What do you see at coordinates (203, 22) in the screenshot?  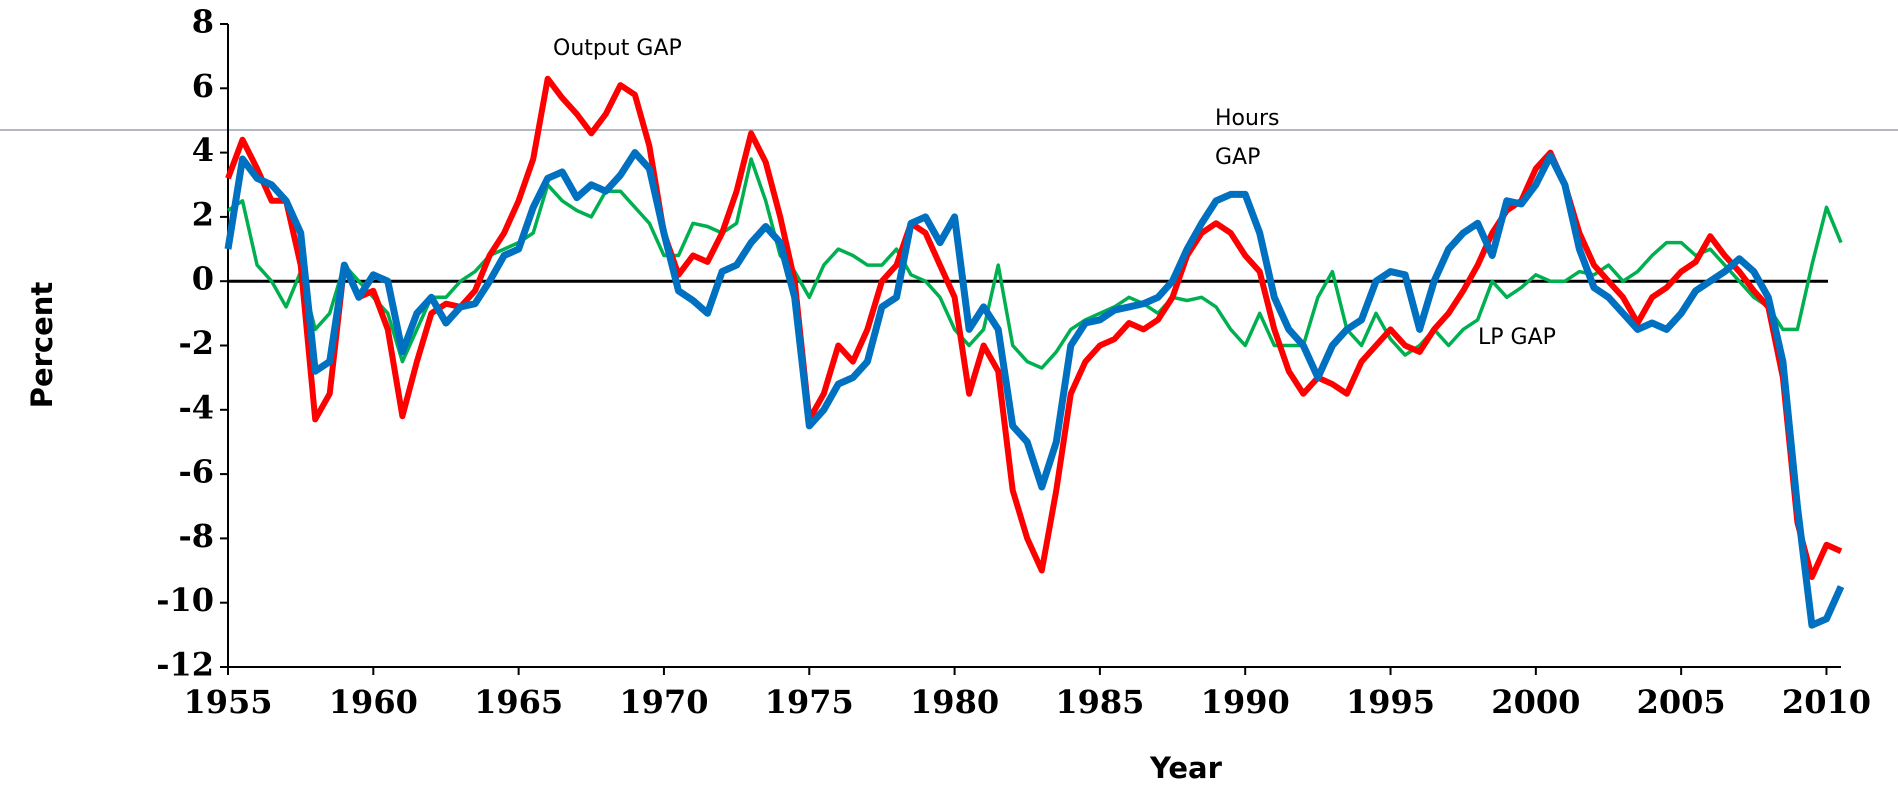 I see `y-tick-label: 8` at bounding box center [203, 22].